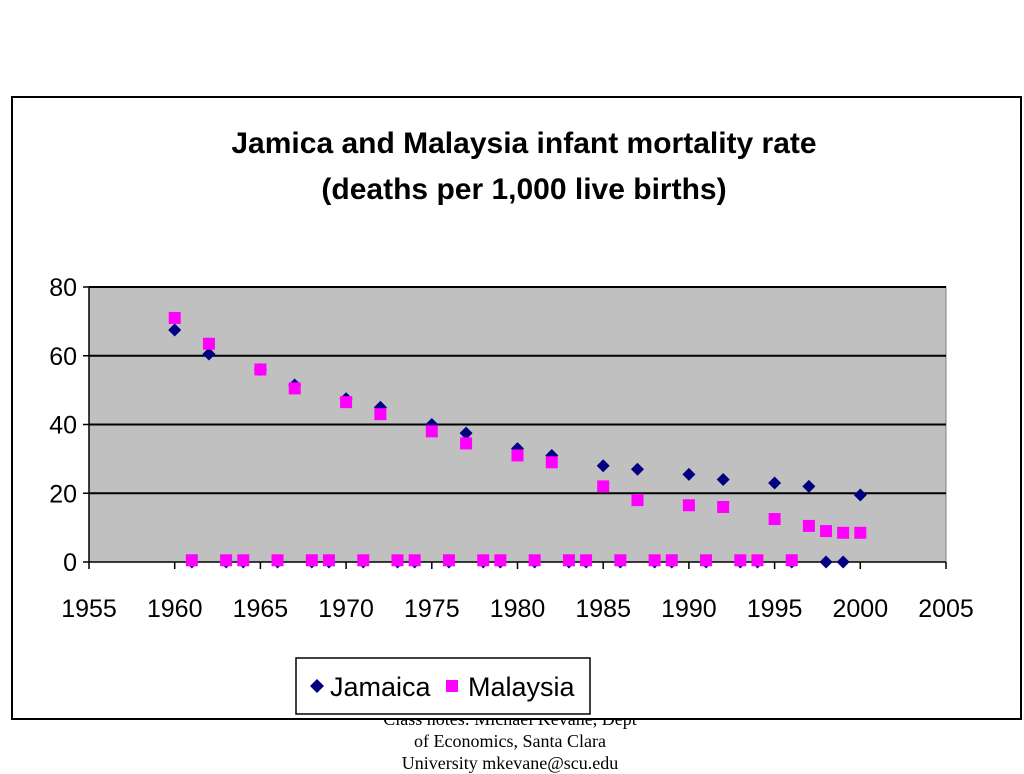 The width and height of the screenshot is (1024, 774). What do you see at coordinates (63, 426) in the screenshot?
I see `y-tick-label-40: 40` at bounding box center [63, 426].